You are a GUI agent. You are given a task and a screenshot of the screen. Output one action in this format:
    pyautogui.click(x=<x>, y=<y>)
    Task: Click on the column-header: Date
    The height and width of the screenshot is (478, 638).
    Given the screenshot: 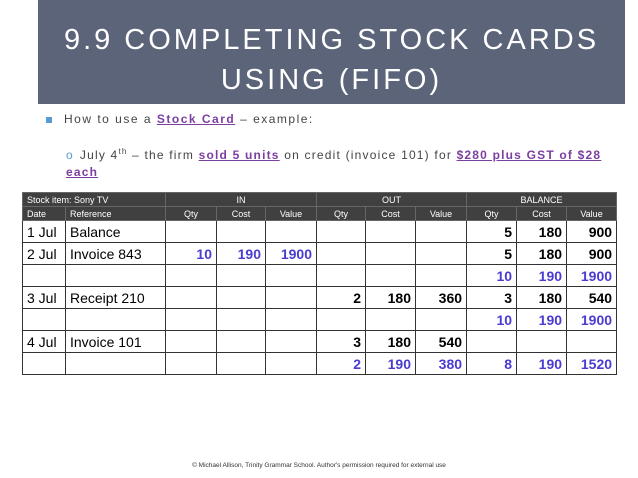 What is the action you would take?
    pyautogui.click(x=44, y=213)
    